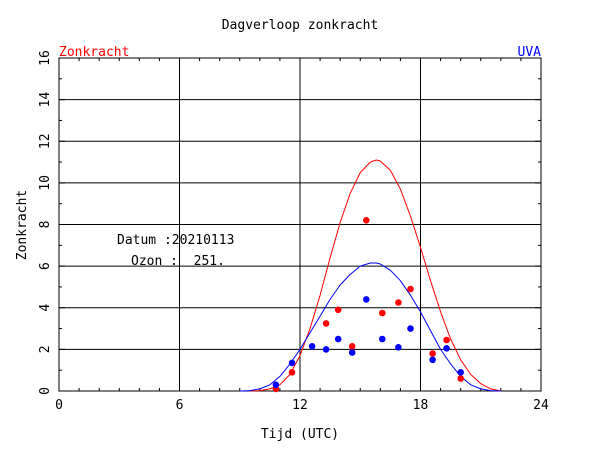  Describe the element at coordinates (45, 183) in the screenshot. I see `y-tick-label-5: 10` at that location.